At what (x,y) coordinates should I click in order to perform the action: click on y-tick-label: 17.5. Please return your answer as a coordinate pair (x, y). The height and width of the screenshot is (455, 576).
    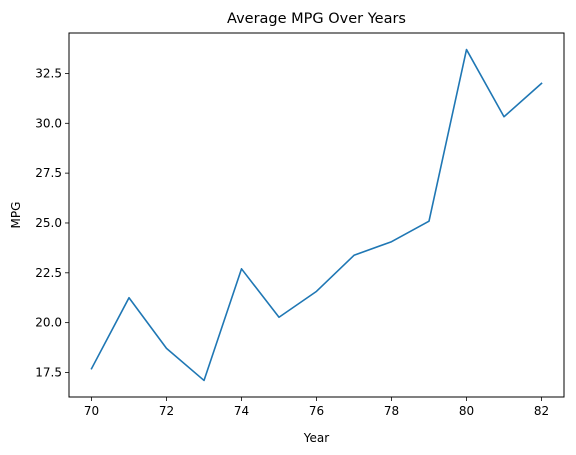
    Looking at the image, I should click on (48, 372).